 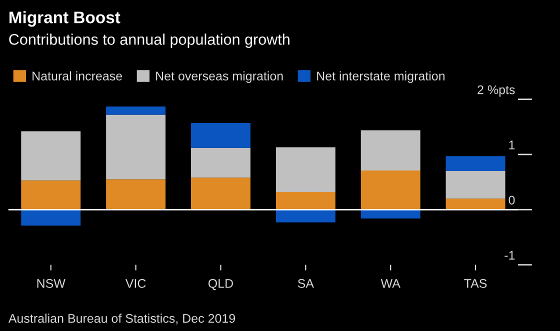 I want to click on chart-subtitle: Contributions to annual population growth, so click(x=149, y=41).